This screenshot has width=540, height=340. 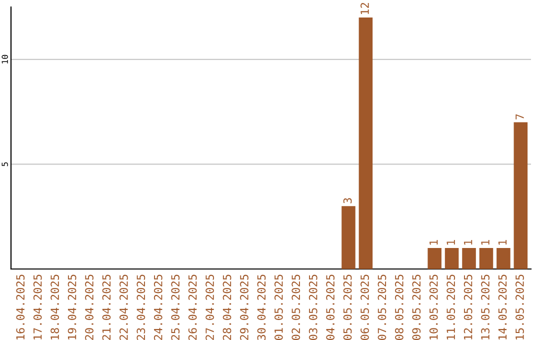 What do you see at coordinates (72, 307) in the screenshot?
I see `x-tick-label: 19.04.2025` at bounding box center [72, 307].